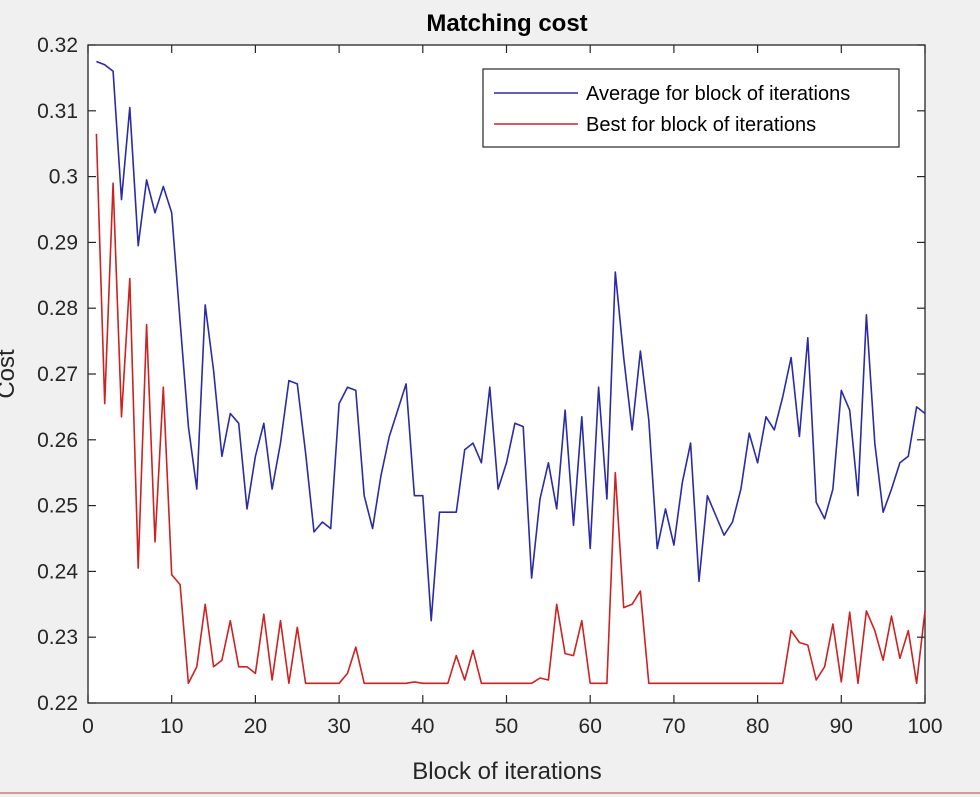 The image size is (980, 797). I want to click on x-tick-label: 40, so click(422, 726).